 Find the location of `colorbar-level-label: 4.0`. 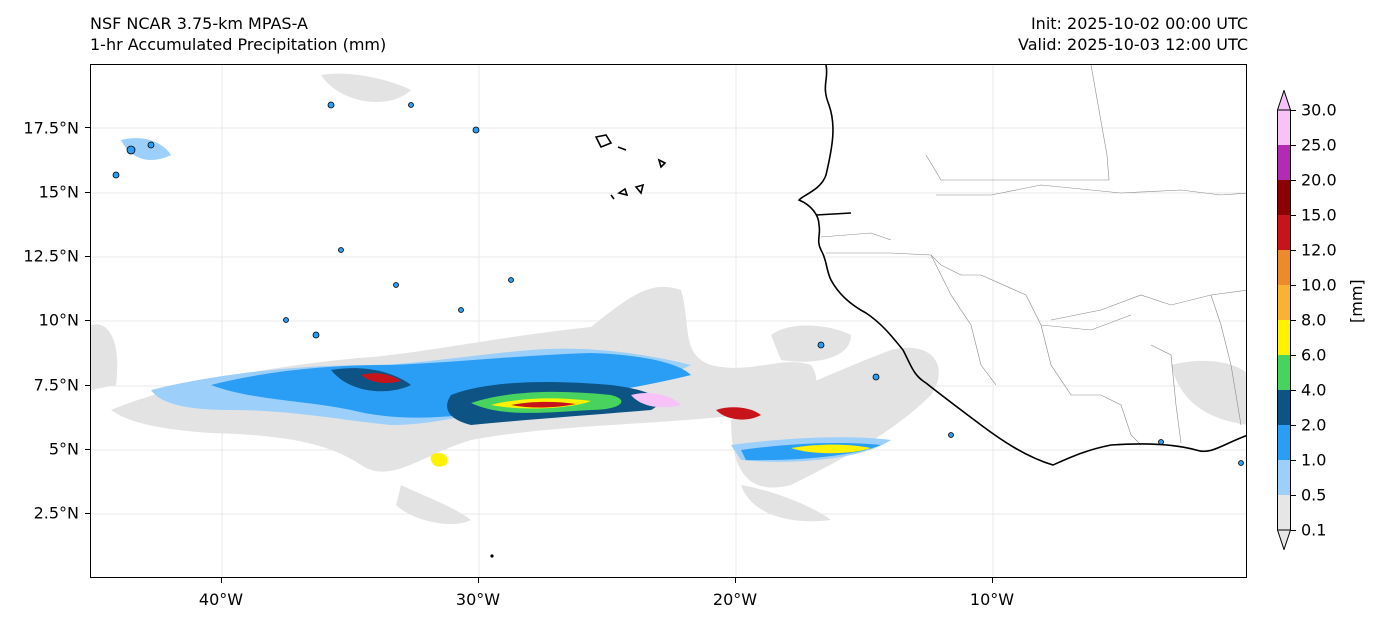

colorbar-level-label: 4.0 is located at coordinates (1314, 390).